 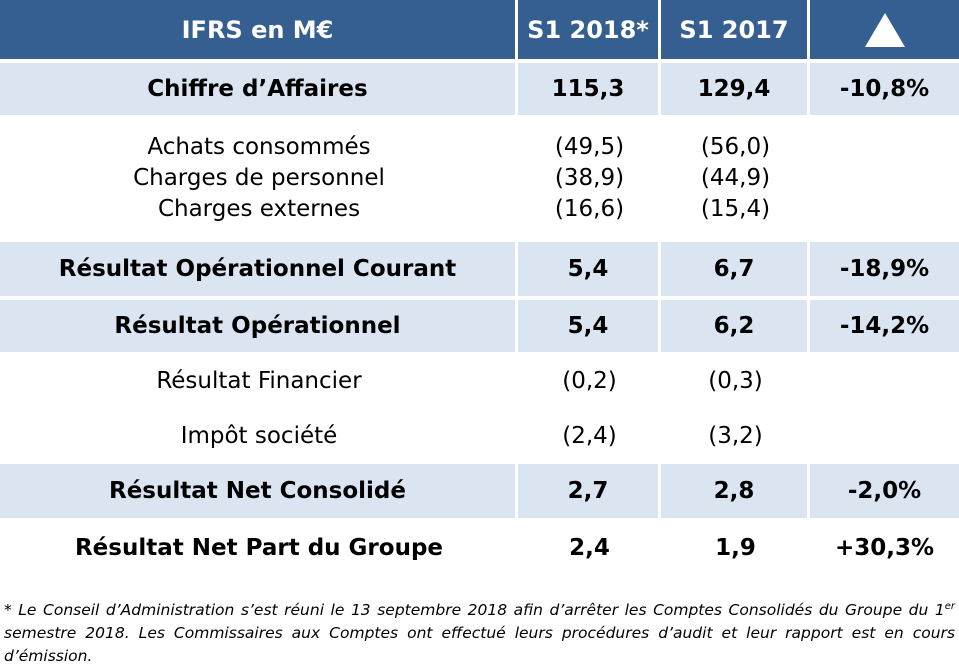 I want to click on row-rnpg-label: Résultat Net Part du Groupe, so click(x=259, y=548).